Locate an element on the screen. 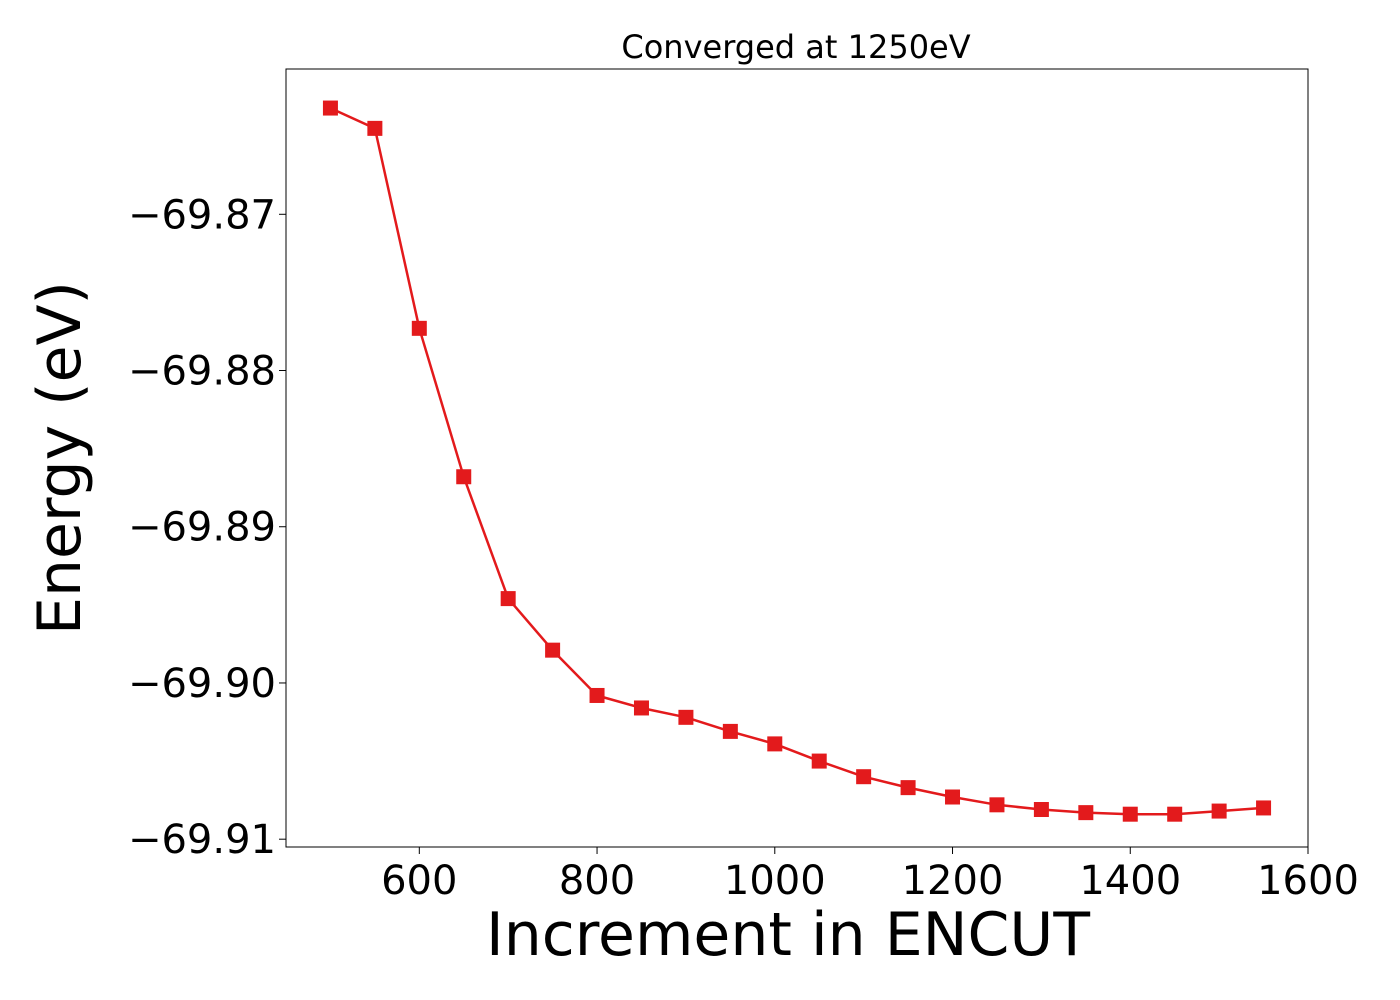 This screenshot has height=1000, width=1400. x-tick-label: 600 is located at coordinates (419, 881).